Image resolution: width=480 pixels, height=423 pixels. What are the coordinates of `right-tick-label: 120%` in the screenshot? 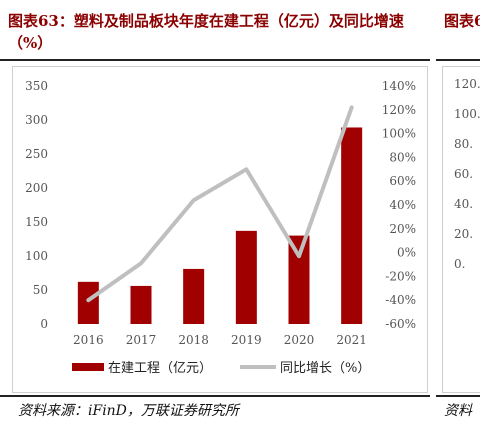 It's located at (399, 110).